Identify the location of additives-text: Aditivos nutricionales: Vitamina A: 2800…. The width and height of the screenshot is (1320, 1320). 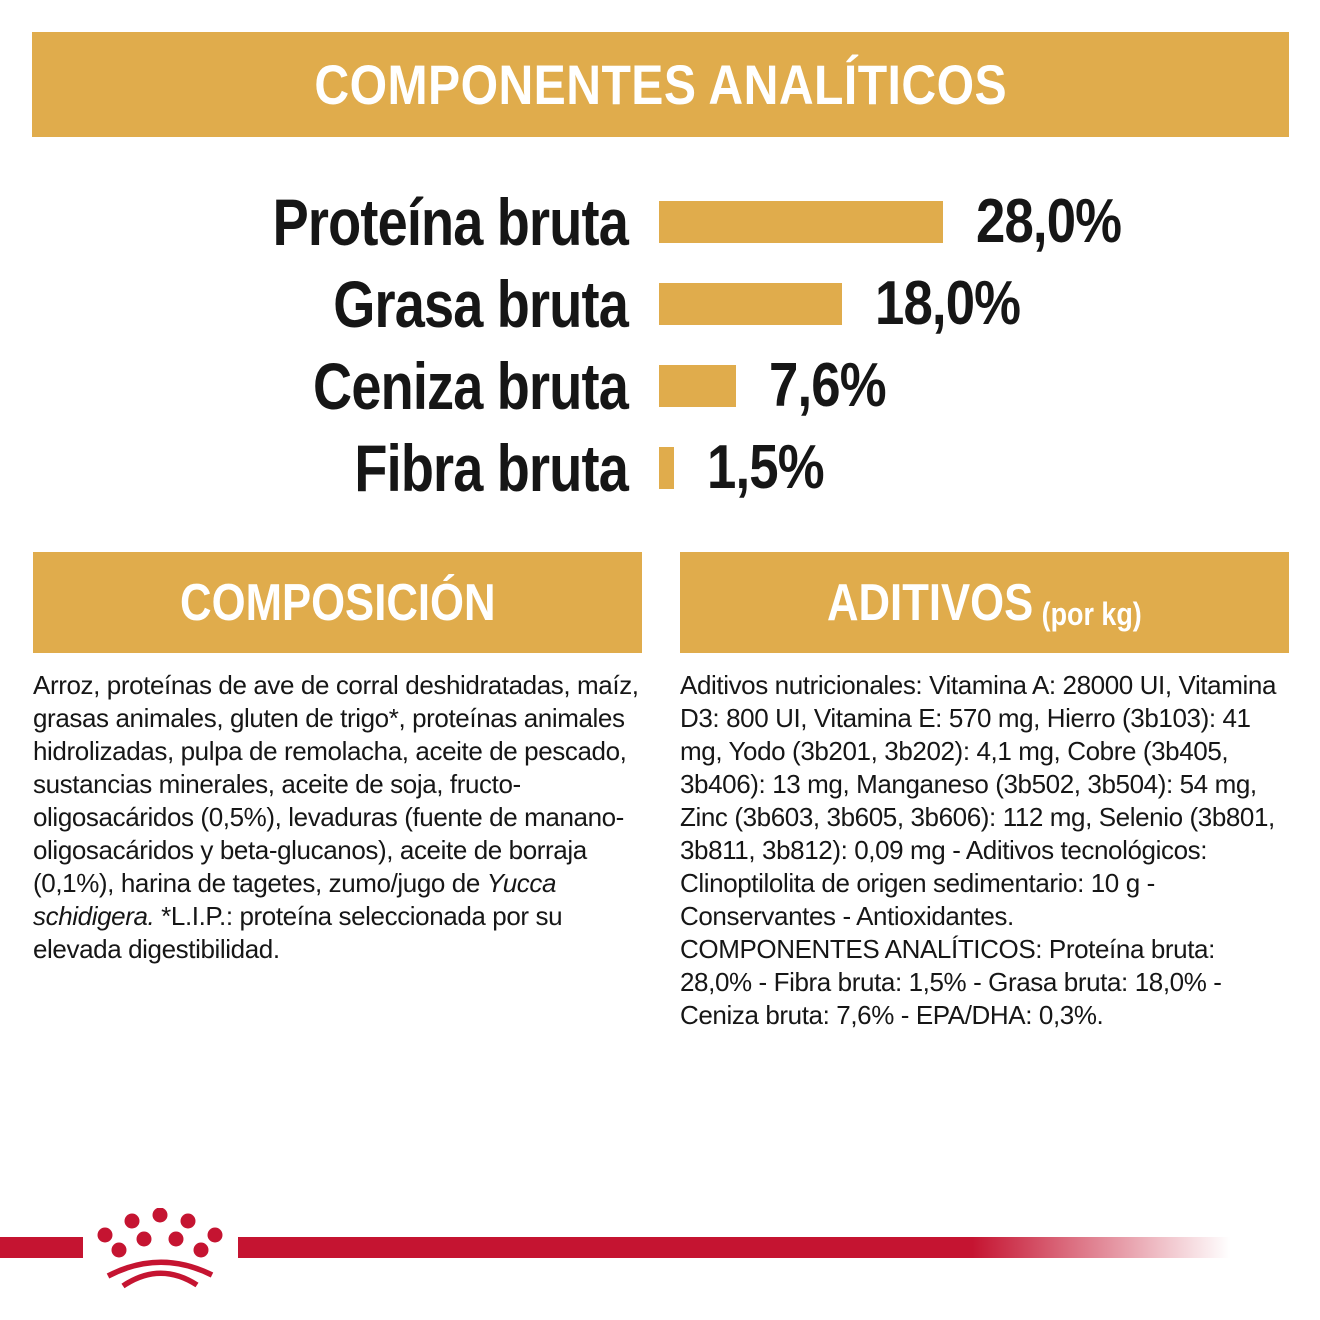
(984, 850).